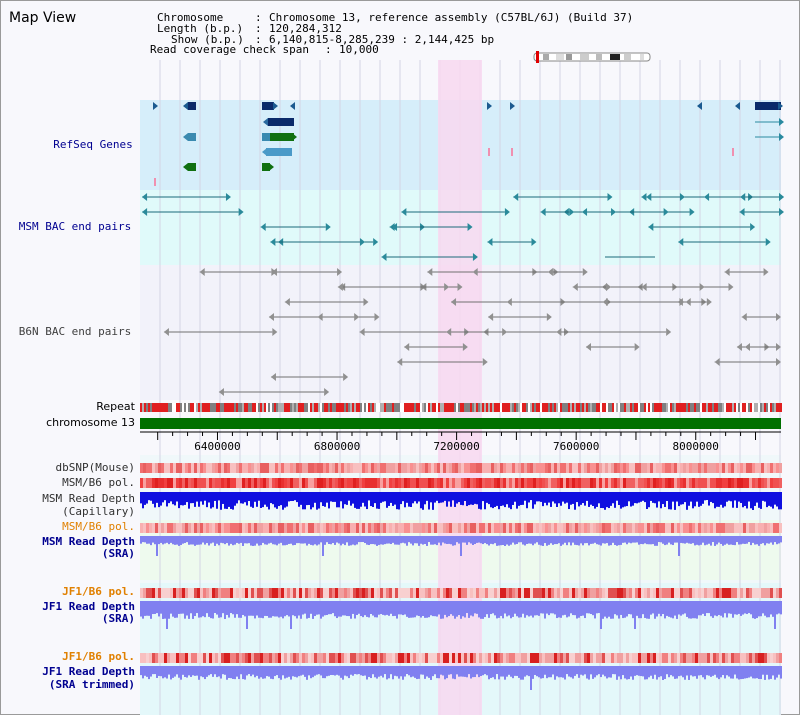 This screenshot has width=800, height=715. What do you see at coordinates (265, 122) in the screenshot?
I see `gene-arrow-left` at bounding box center [265, 122].